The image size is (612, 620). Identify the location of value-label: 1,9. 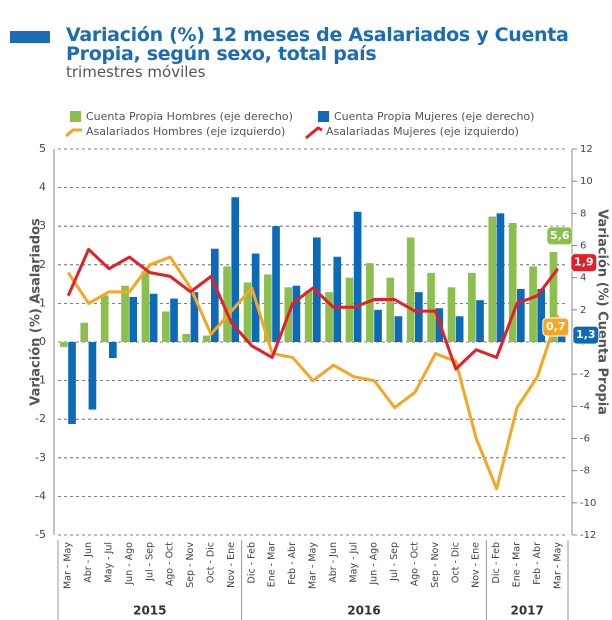
(584, 262).